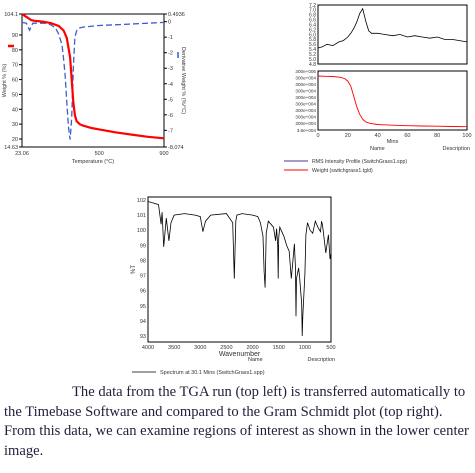 This screenshot has height=473, width=475. I want to click on y-left-tick-label: 30, so click(15, 125).